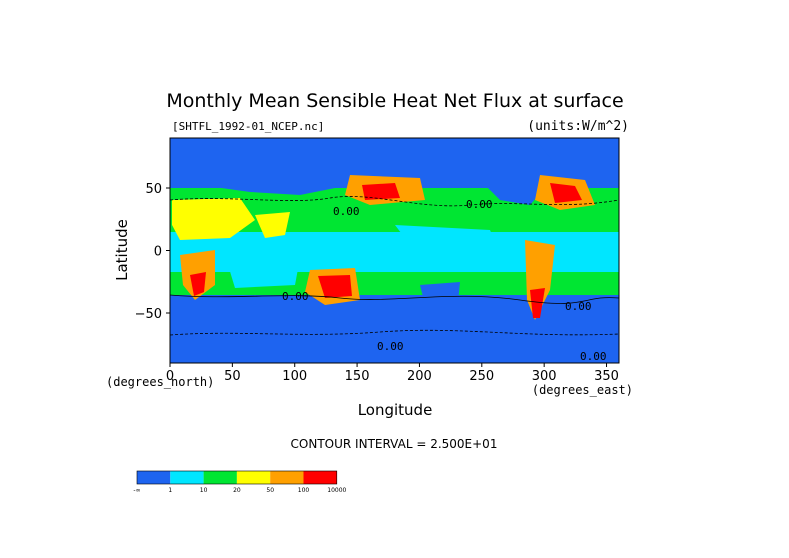  I want to click on y-unit-note: (degrees_north), so click(160, 382).